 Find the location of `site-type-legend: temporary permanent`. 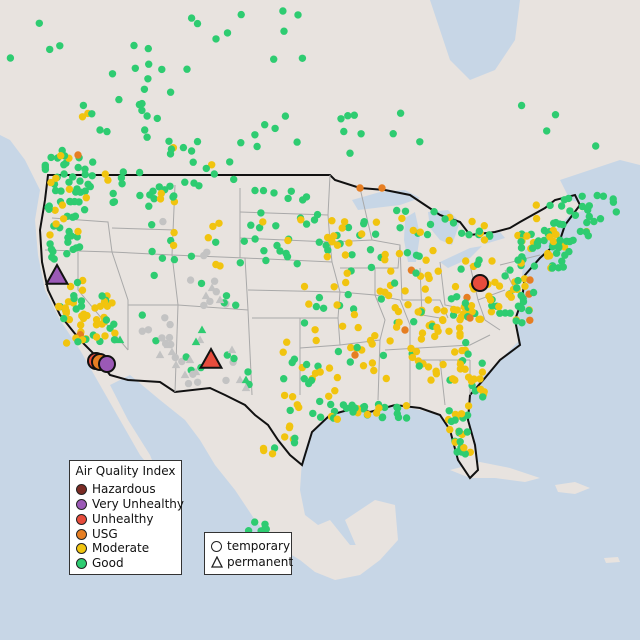

site-type-legend: temporary permanent is located at coordinates (249, 553).